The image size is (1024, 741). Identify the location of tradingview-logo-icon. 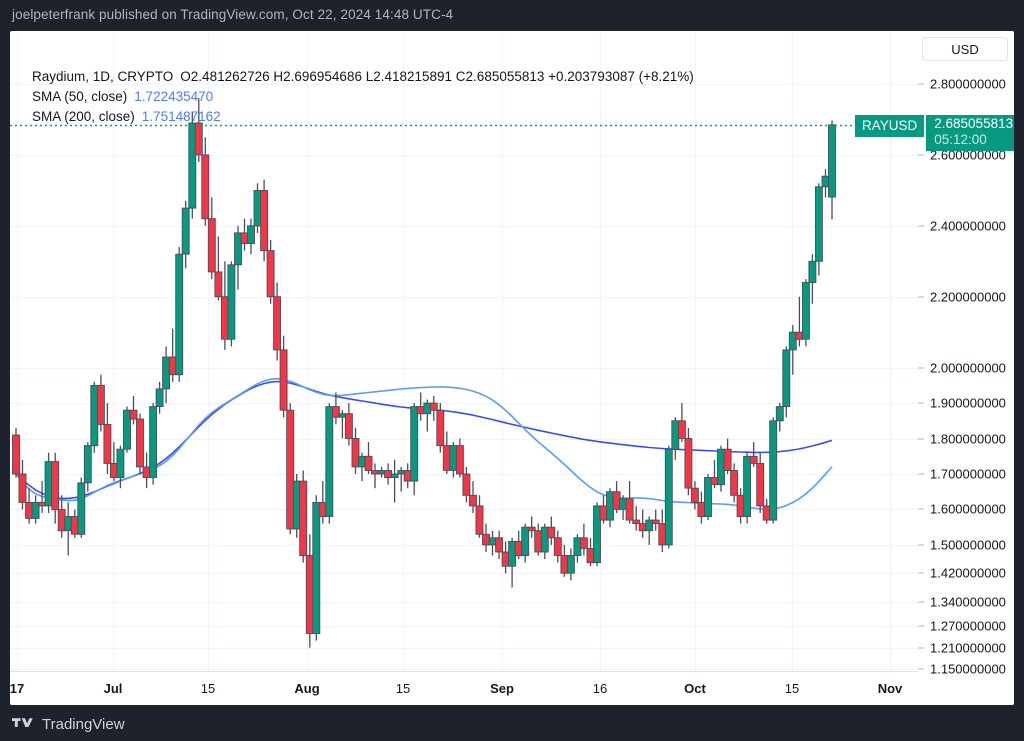
(22, 722).